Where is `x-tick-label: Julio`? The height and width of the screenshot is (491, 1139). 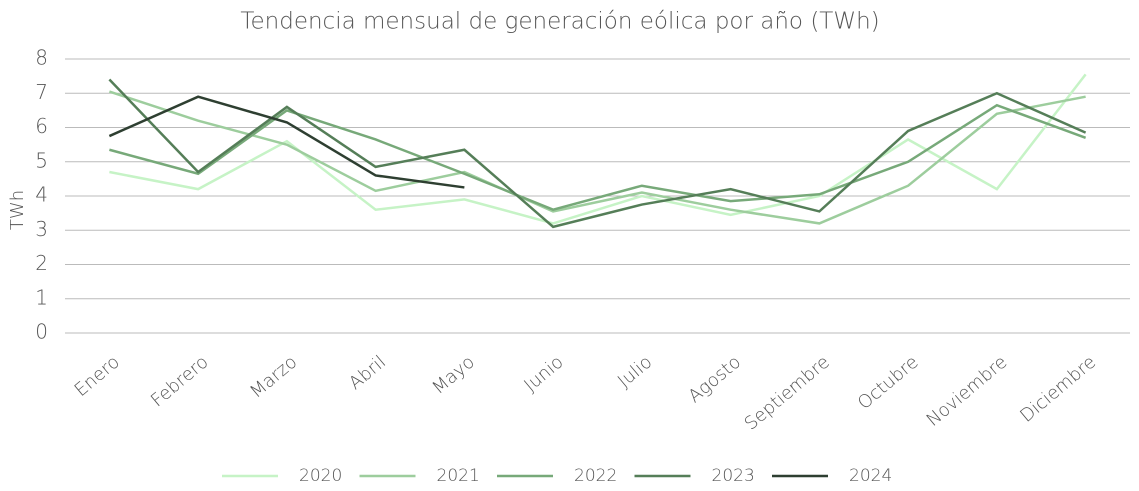 x-tick-label: Julio is located at coordinates (635, 372).